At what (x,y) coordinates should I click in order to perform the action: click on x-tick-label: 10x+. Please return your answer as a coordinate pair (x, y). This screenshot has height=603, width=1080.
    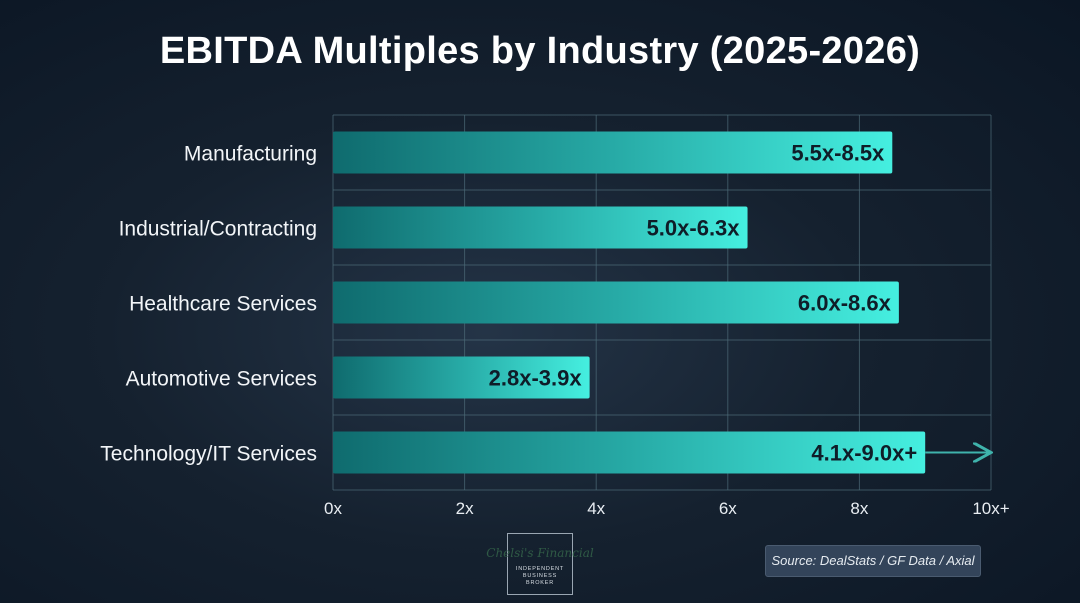
    Looking at the image, I should click on (990, 508).